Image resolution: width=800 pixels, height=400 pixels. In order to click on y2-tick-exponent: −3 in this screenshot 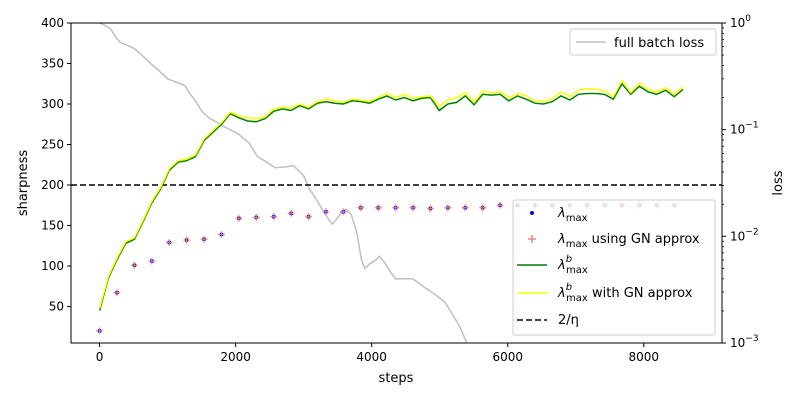, I will do `click(751, 339)`.